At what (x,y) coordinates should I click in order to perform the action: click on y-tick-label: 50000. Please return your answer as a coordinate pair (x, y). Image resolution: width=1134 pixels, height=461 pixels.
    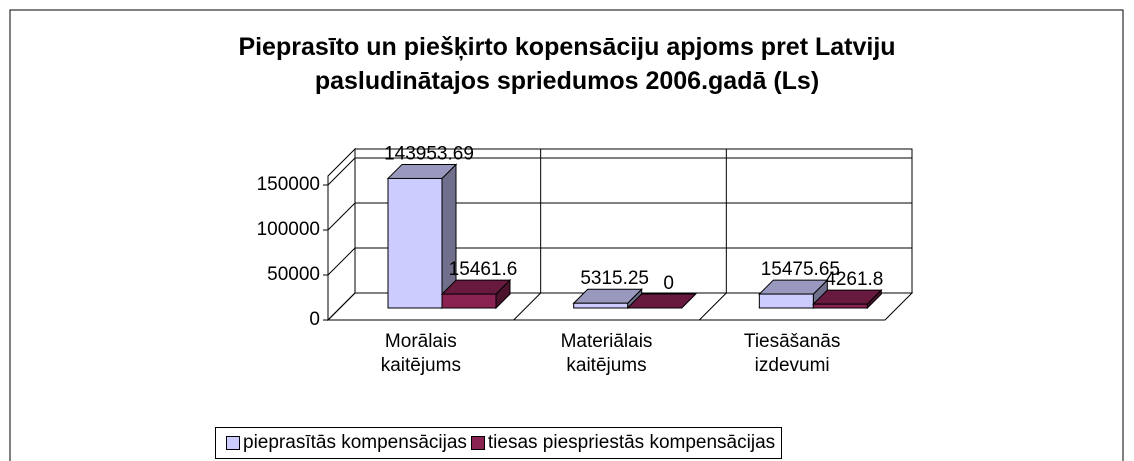
    Looking at the image, I should click on (293, 274).